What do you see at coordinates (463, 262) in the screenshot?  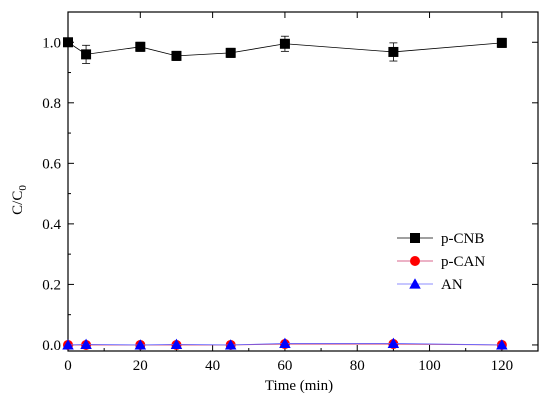 I see `legend-label: p-CAN` at bounding box center [463, 262].